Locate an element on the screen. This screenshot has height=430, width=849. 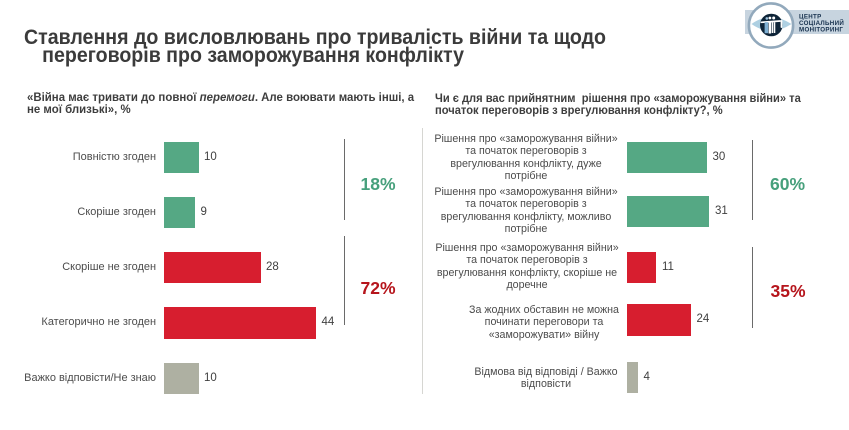
svg-text: ЦЕНТР is located at coordinates (810, 17).